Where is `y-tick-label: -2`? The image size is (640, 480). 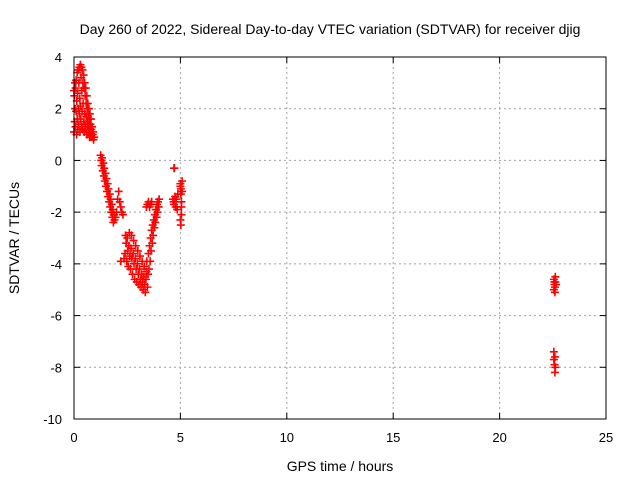 y-tick-label: -2 is located at coordinates (56, 212).